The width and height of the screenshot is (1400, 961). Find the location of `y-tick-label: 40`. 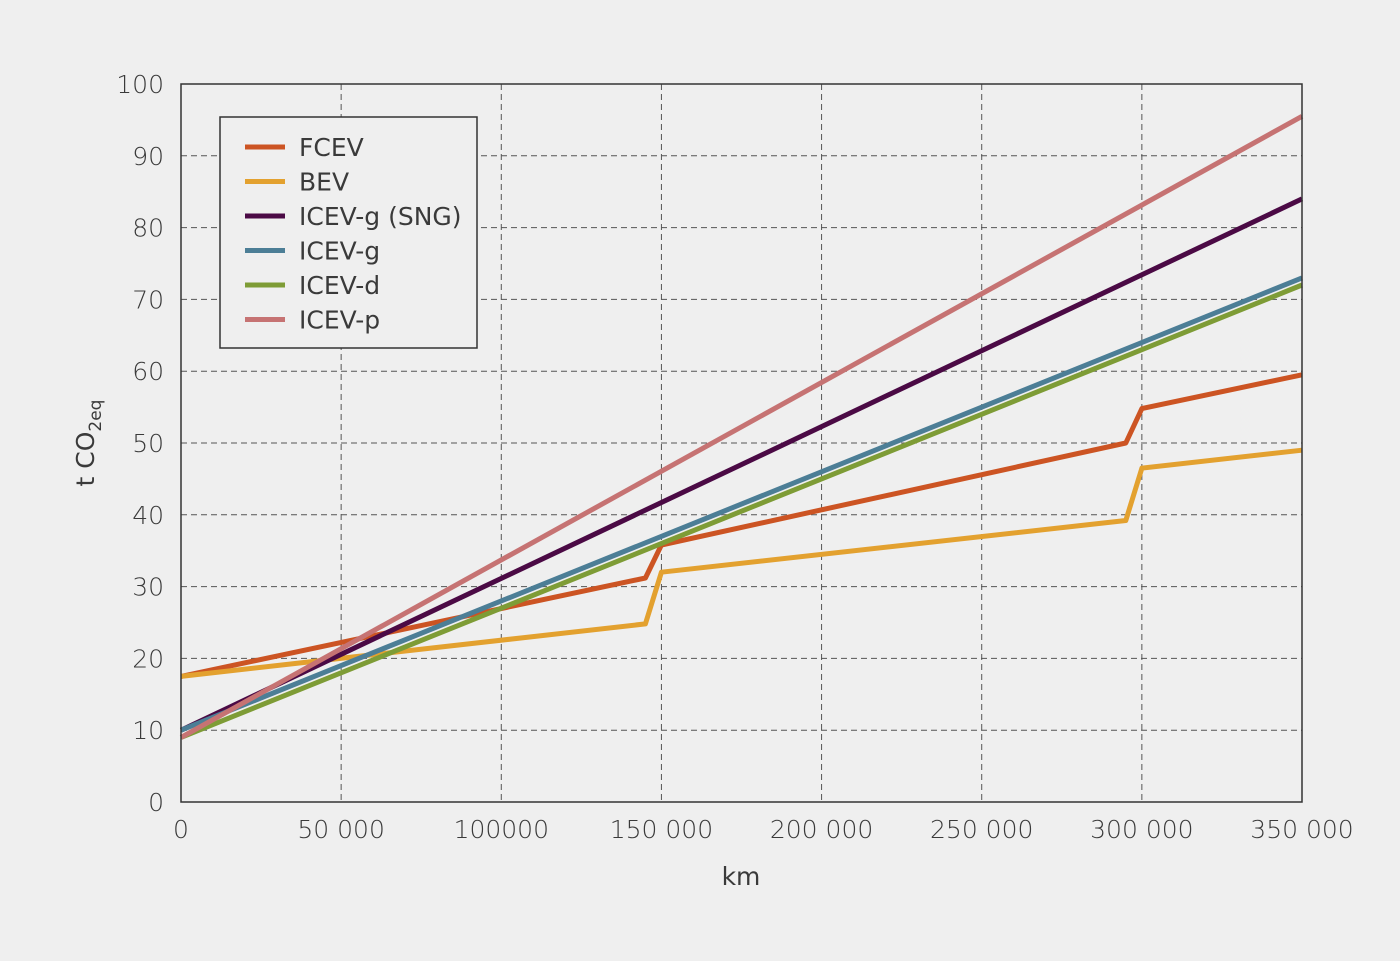

y-tick-label: 40 is located at coordinates (148, 515).